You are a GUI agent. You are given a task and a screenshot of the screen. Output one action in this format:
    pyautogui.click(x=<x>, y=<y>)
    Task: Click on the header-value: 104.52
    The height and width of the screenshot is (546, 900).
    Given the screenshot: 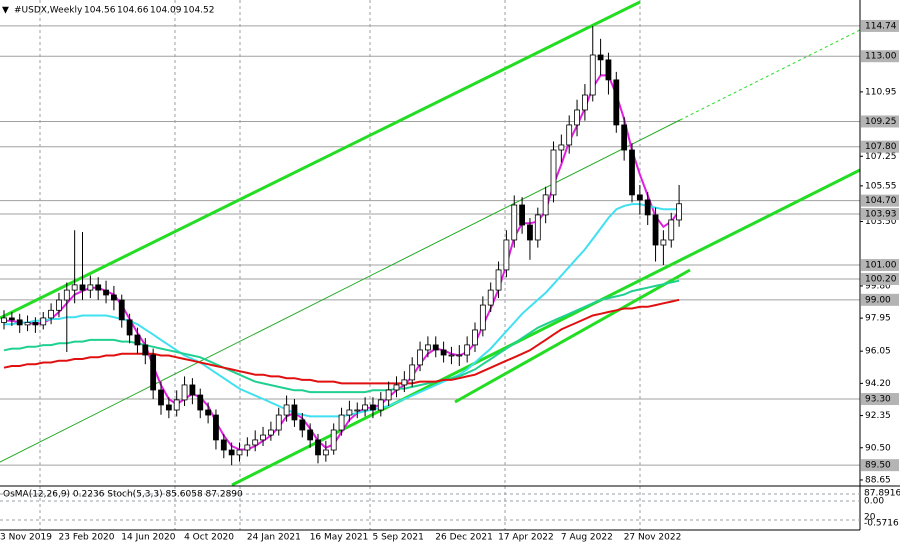 What is the action you would take?
    pyautogui.click(x=199, y=11)
    